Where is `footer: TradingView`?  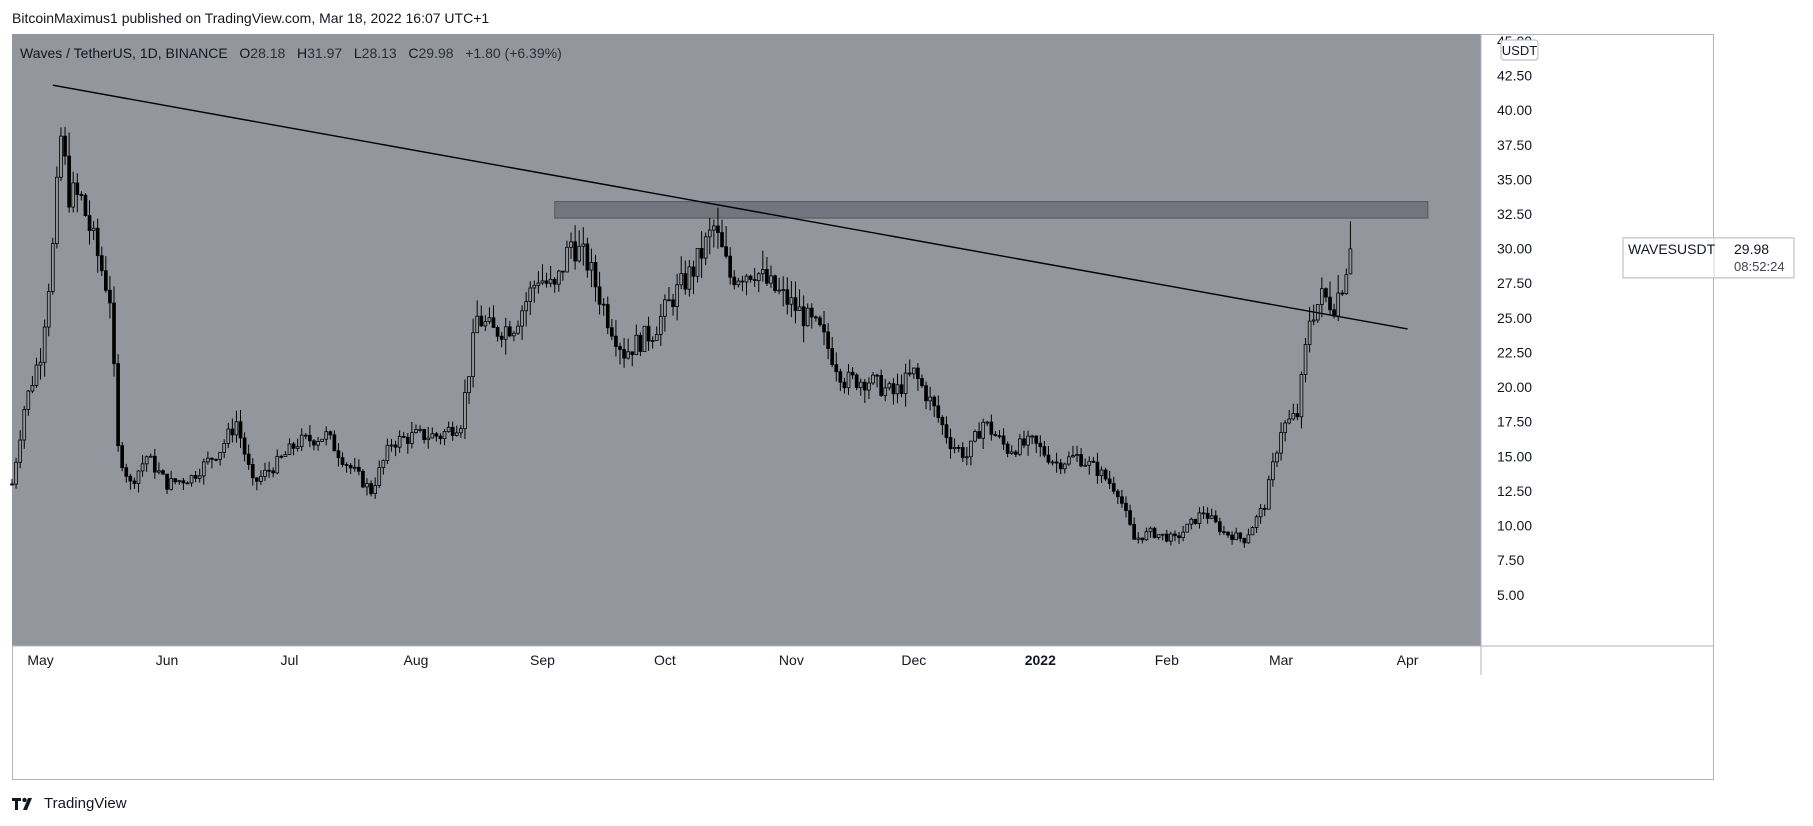 footer: TradingView is located at coordinates (69, 803).